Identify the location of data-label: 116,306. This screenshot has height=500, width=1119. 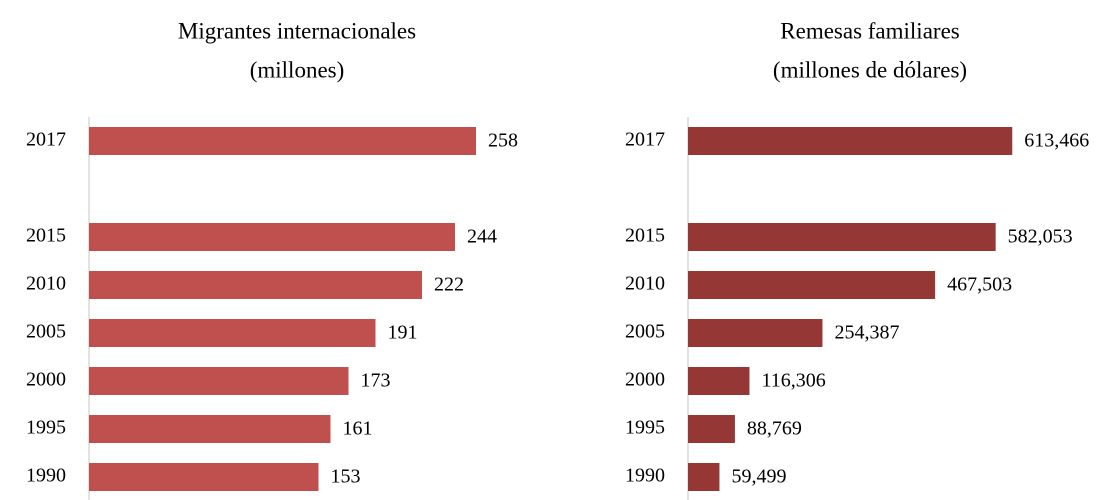
(793, 381).